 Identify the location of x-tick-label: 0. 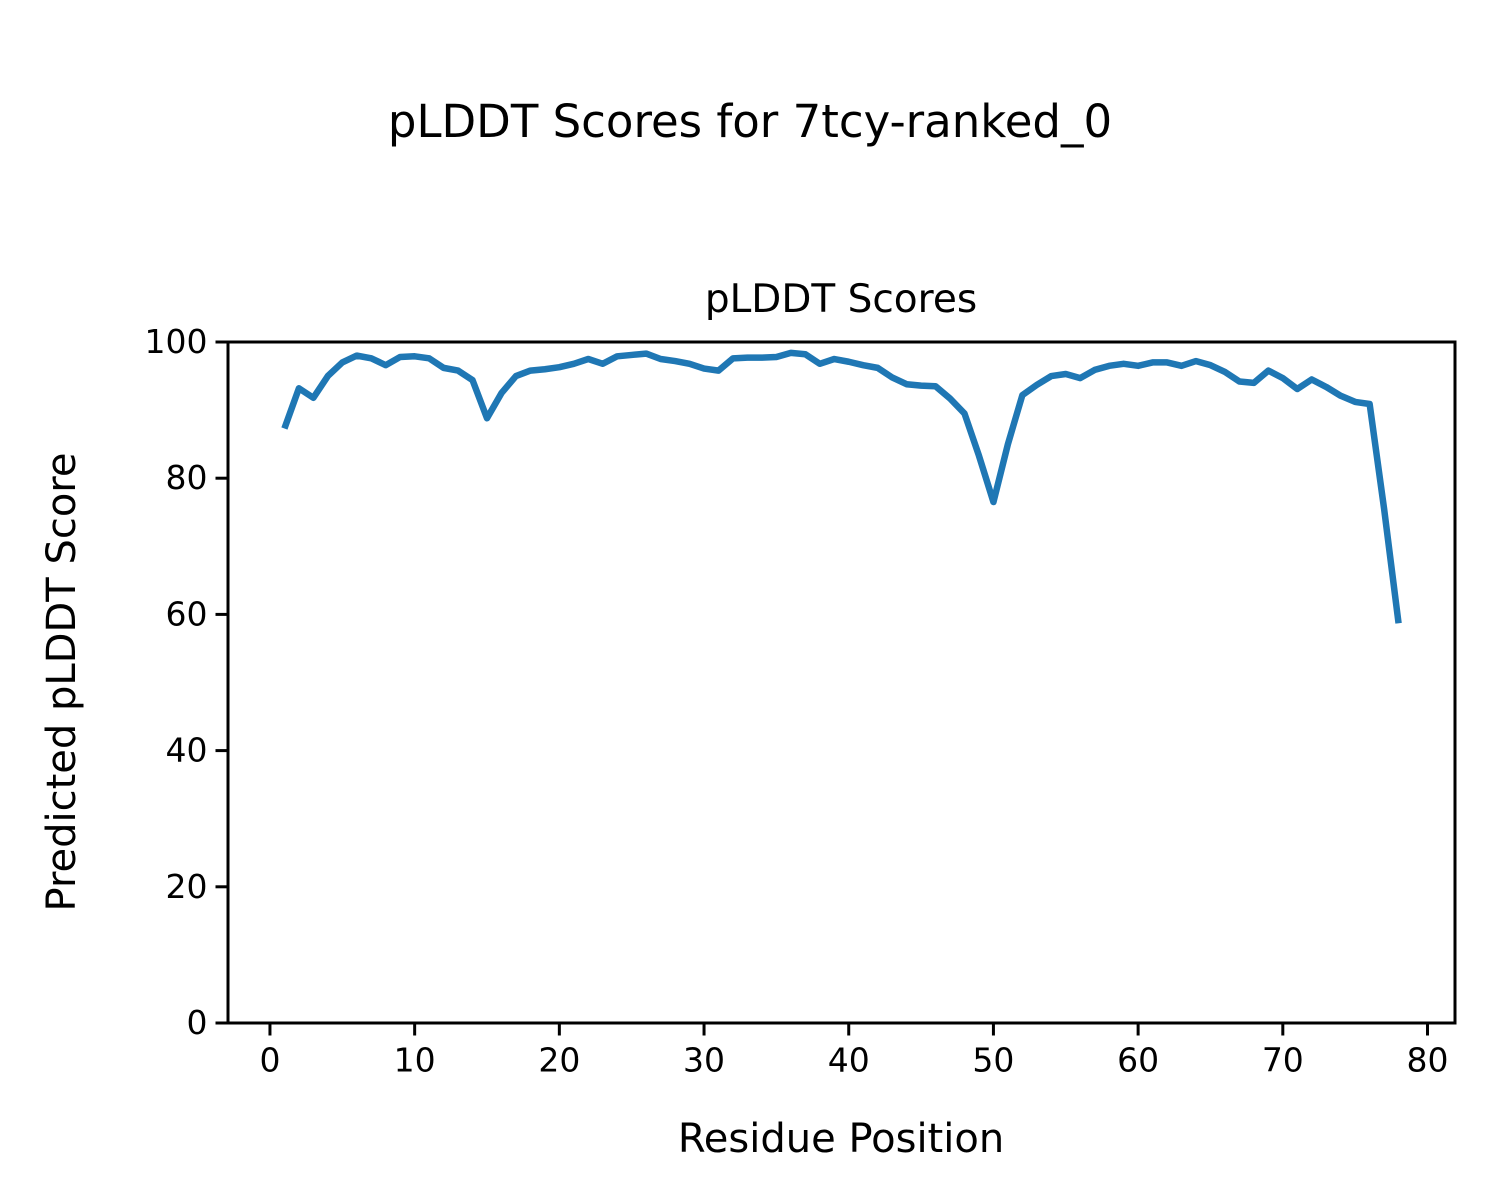
(269, 1060).